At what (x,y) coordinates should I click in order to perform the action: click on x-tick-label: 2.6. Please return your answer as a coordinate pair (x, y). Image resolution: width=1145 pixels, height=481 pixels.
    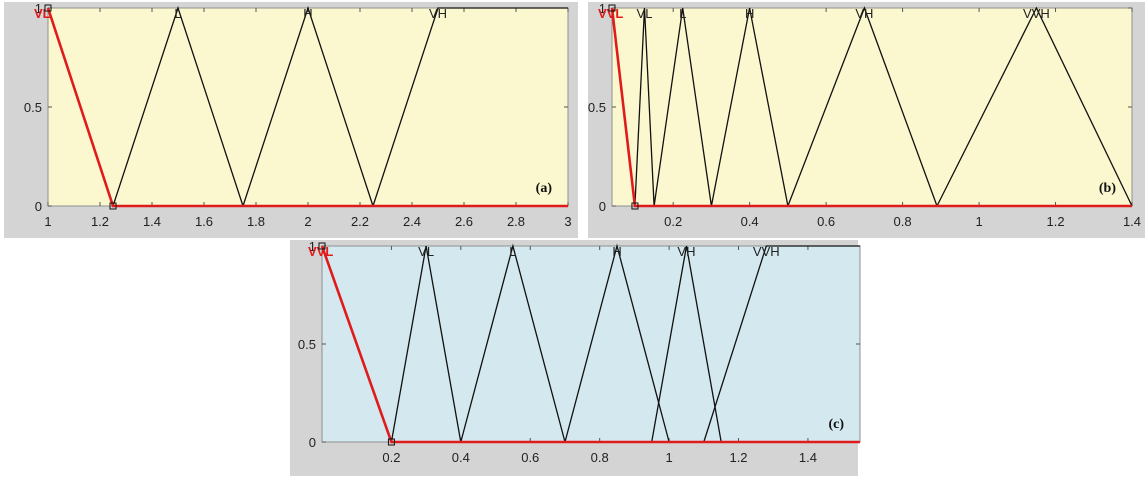
    Looking at the image, I should click on (464, 221).